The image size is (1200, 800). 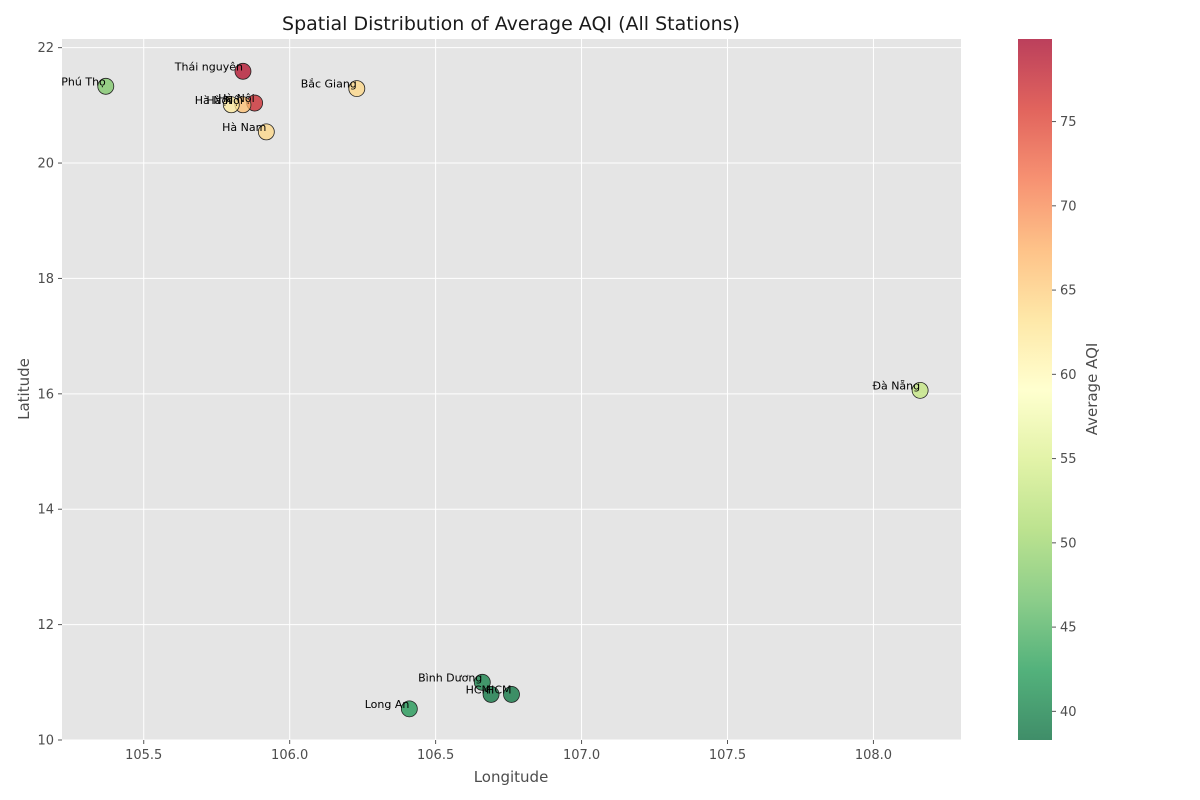 I want to click on colorbar-tick-label: 75, so click(x=1068, y=122).